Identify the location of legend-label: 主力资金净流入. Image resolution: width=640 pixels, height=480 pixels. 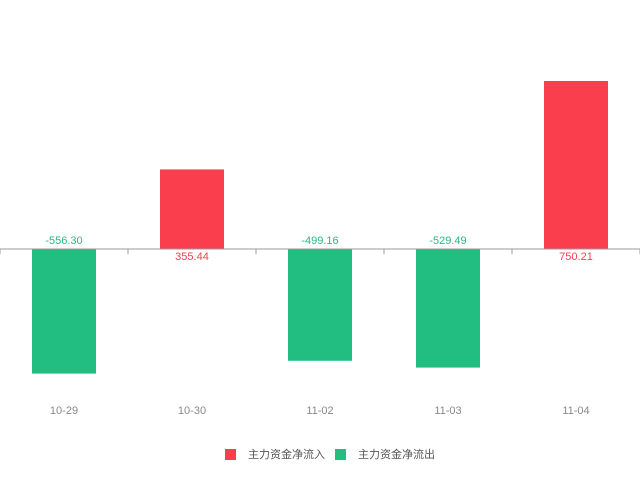
(286, 454).